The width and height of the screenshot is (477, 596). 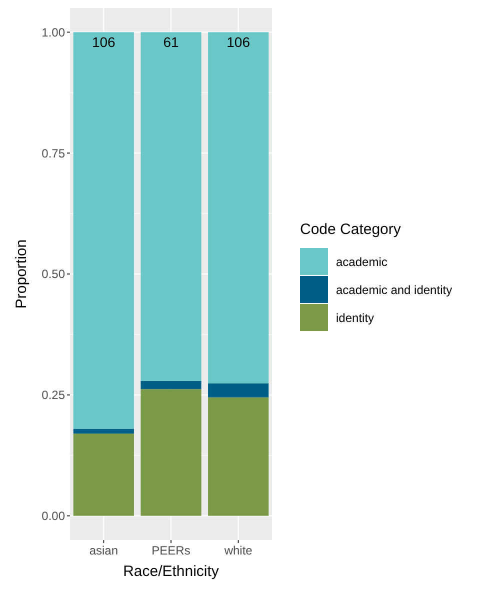 I want to click on y-axis-title: Proportion, so click(x=21, y=274).